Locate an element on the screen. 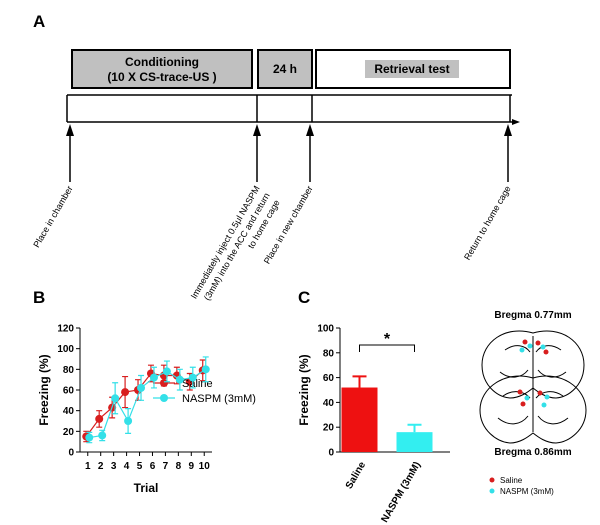 Image resolution: width=600 pixels, height=525 pixels. phase-label: Retrieval test is located at coordinates (411, 69).